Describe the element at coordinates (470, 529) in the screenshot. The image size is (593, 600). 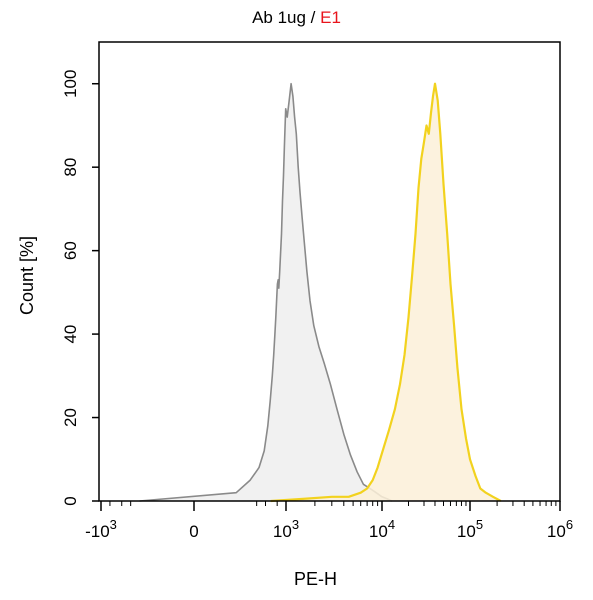
I see `x-tick-label-4: 10⁵` at that location.